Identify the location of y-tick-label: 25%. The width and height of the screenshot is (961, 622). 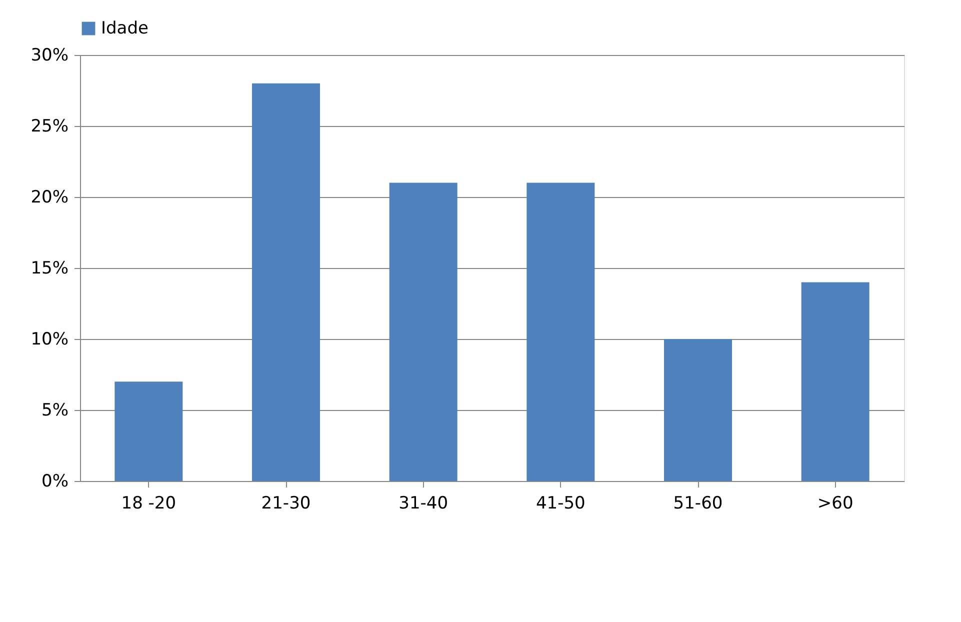
(49, 126).